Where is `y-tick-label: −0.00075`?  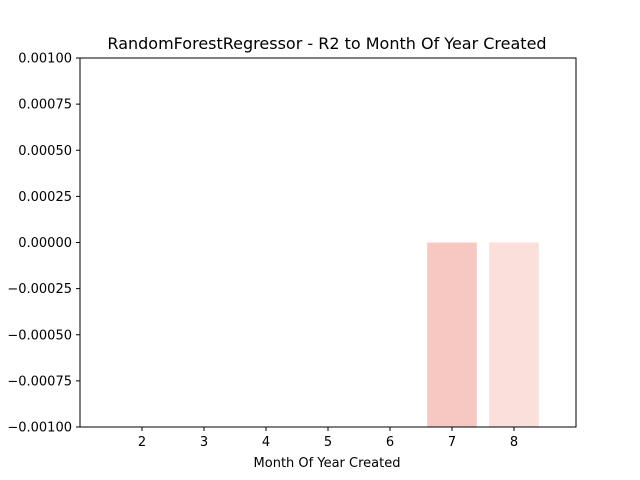 y-tick-label: −0.00075 is located at coordinates (39, 381).